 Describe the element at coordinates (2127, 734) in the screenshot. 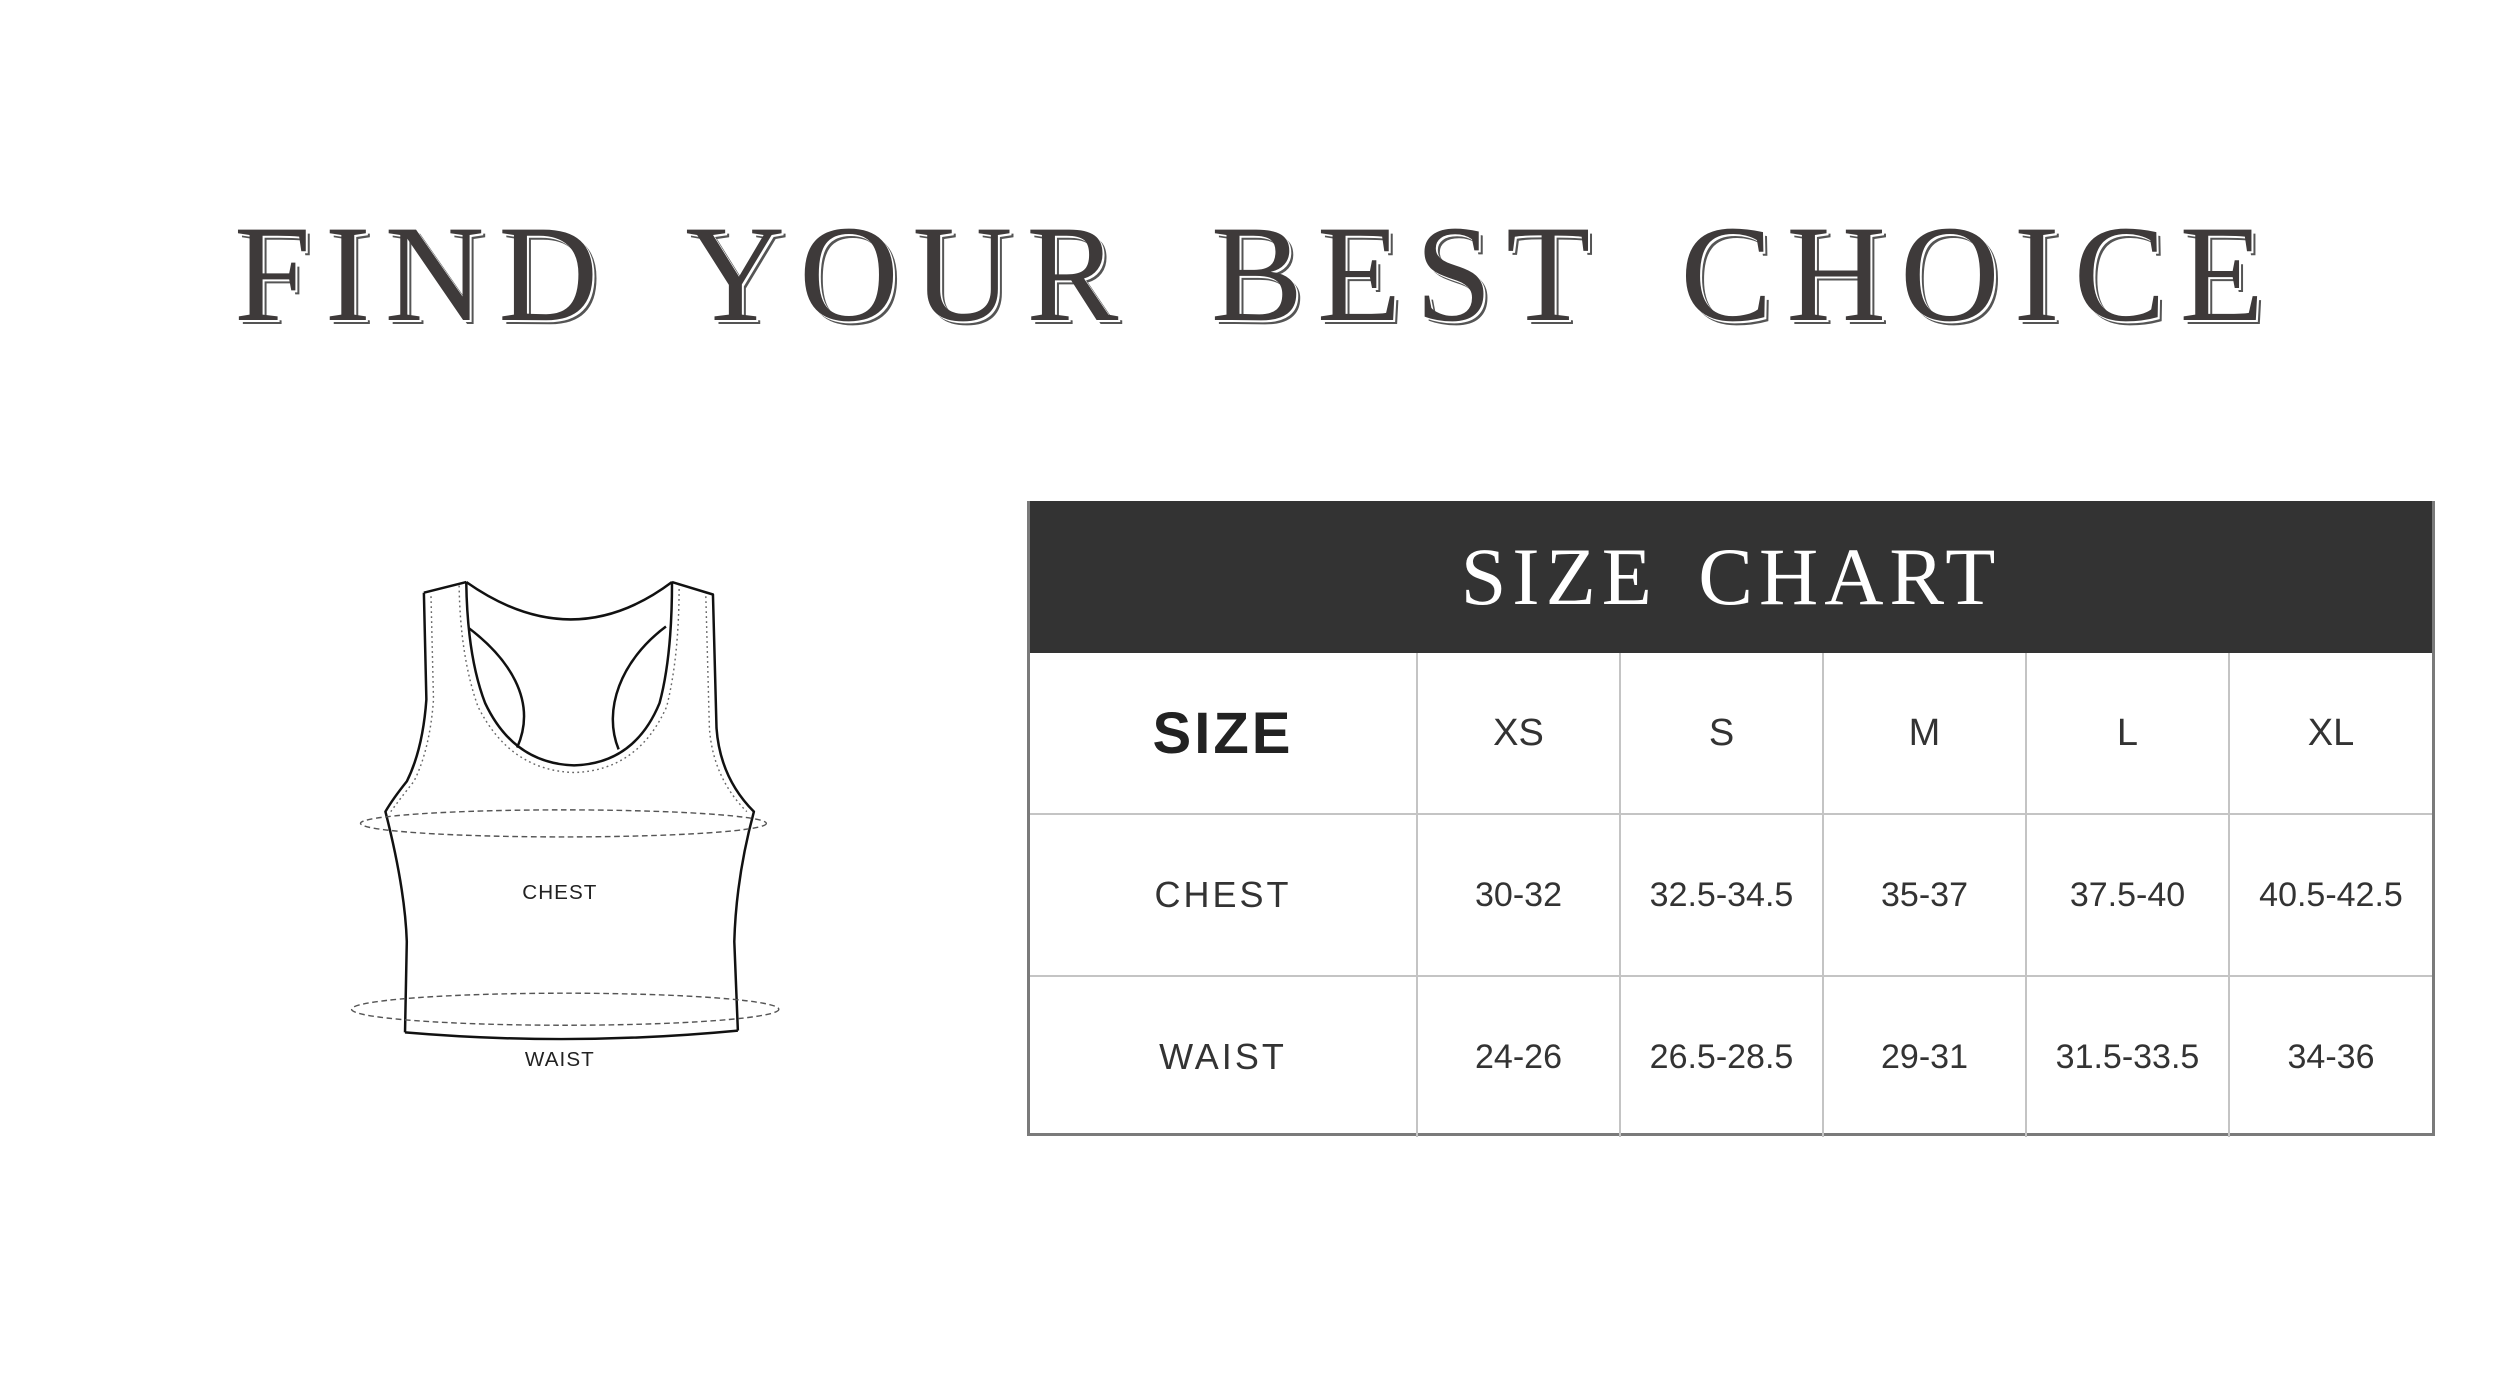

I see `size-l: L` at that location.